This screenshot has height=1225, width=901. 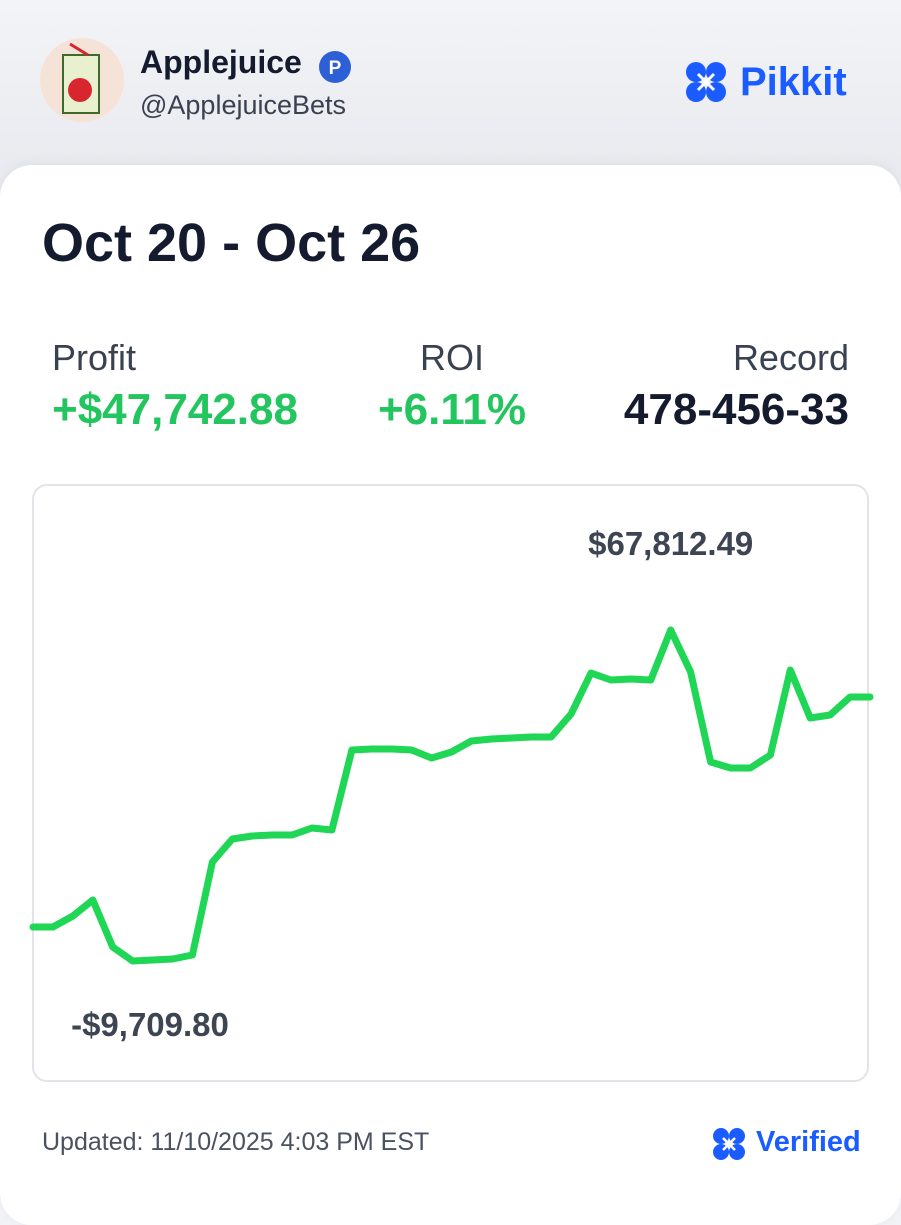 I want to click on user-handle: @ApplejuiceBets, so click(x=243, y=105).